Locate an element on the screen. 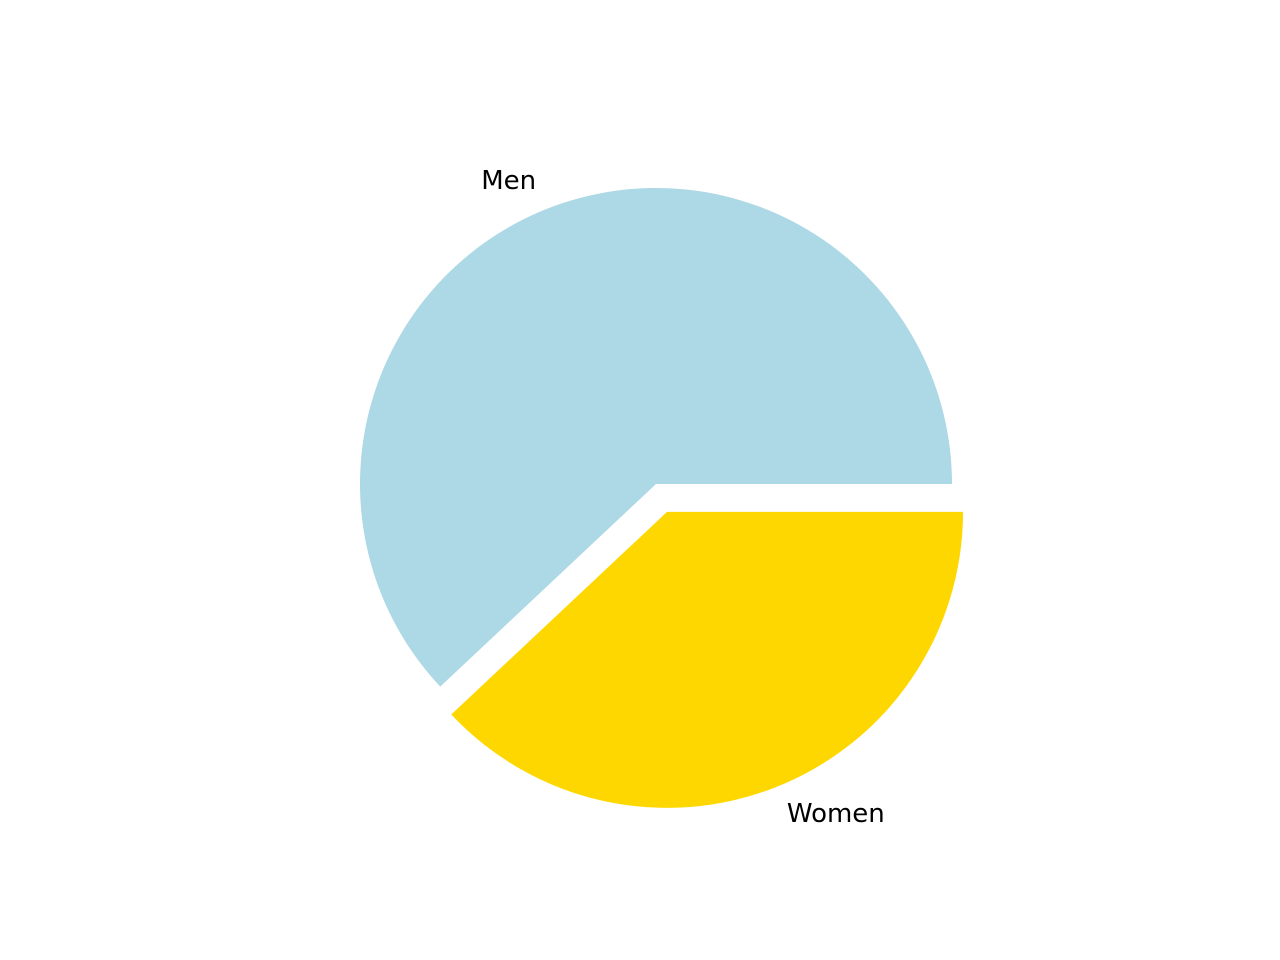 The image size is (1280, 960). pie-slice-women is located at coordinates (707, 659).